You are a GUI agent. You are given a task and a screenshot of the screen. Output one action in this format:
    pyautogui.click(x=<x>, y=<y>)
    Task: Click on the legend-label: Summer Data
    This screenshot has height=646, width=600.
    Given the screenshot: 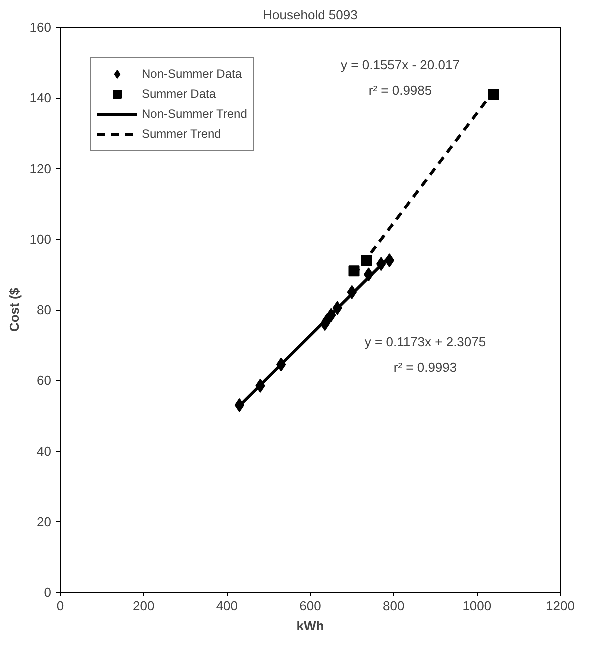 What is the action you would take?
    pyautogui.click(x=179, y=94)
    